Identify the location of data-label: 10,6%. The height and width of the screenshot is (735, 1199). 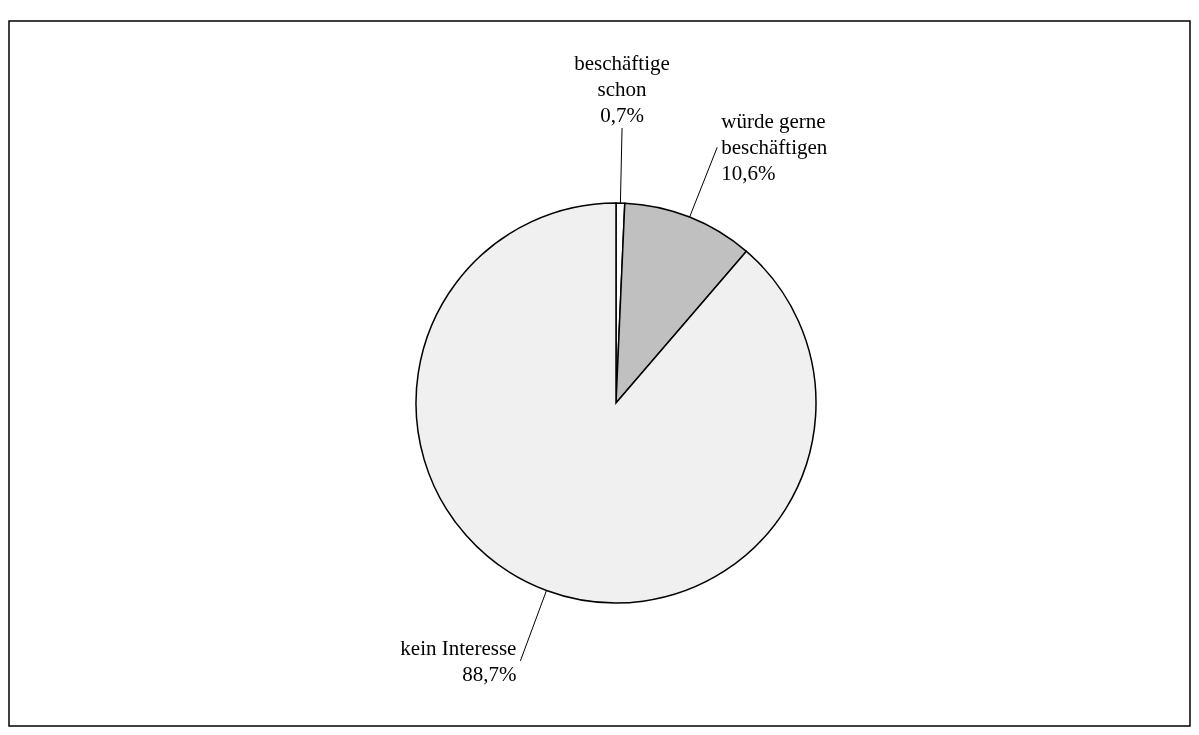
(748, 173).